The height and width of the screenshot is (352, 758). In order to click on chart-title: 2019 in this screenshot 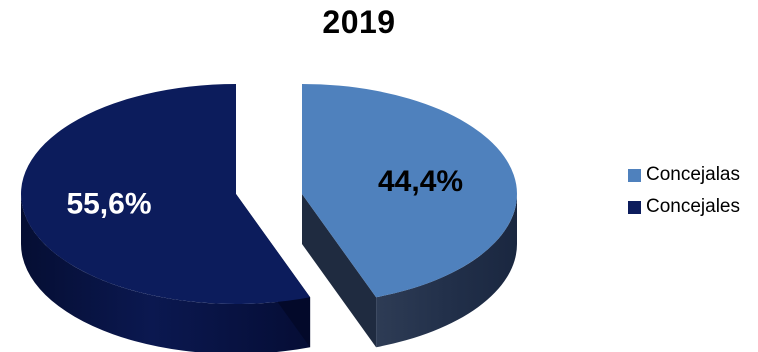, I will do `click(359, 22)`.